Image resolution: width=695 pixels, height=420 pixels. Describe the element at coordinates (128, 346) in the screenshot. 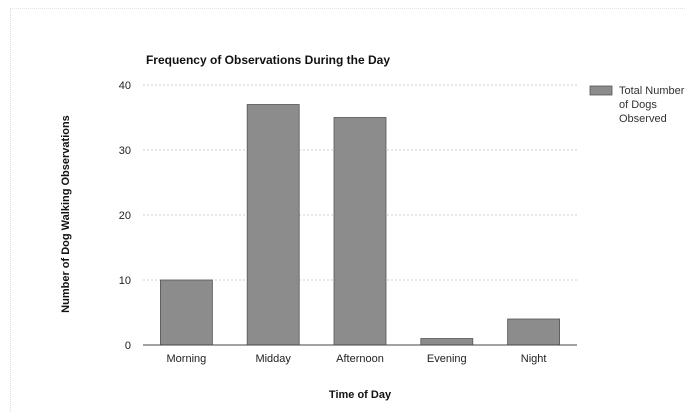

I see `y-tick-label: 0` at that location.